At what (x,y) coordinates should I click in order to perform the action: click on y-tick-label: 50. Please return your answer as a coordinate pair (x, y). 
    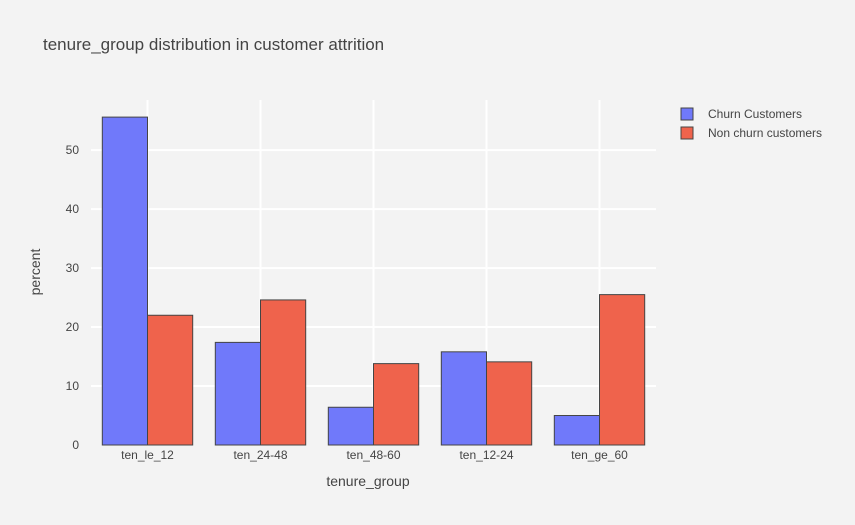
    Looking at the image, I should click on (73, 150).